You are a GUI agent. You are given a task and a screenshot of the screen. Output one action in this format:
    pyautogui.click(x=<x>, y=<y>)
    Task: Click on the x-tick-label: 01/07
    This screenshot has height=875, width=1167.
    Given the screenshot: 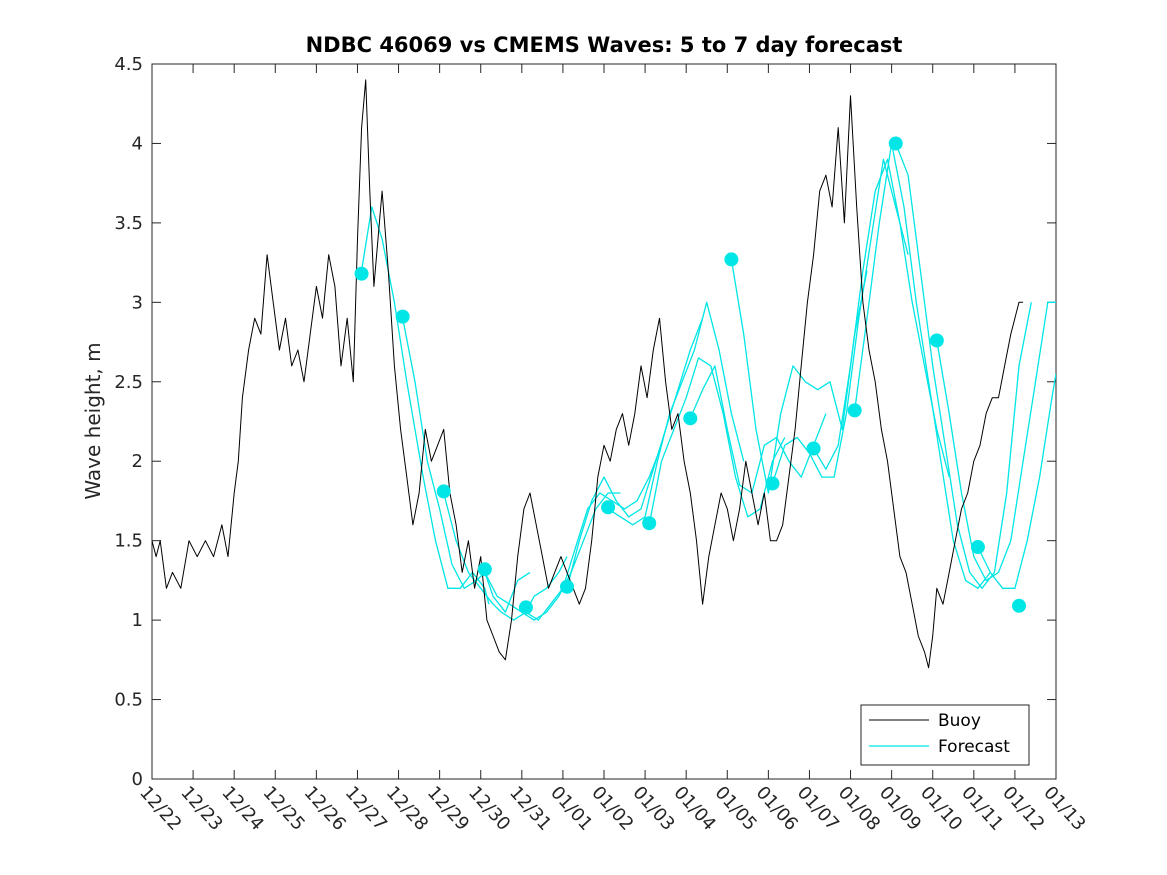 What is the action you would take?
    pyautogui.click(x=818, y=808)
    